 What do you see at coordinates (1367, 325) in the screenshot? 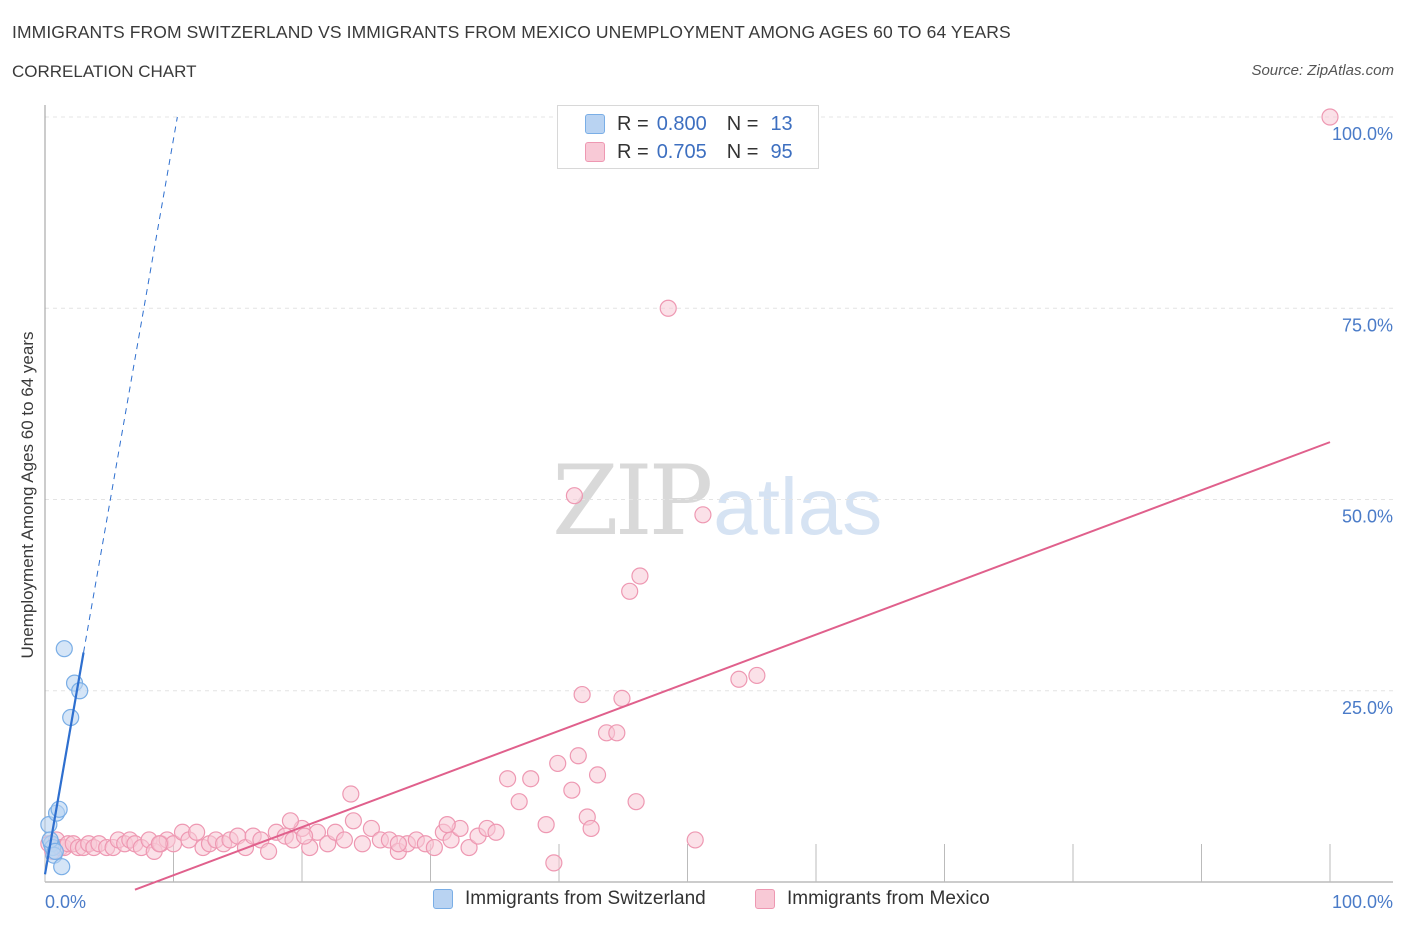
I see `y-tick-label: 75.0%` at bounding box center [1367, 325].